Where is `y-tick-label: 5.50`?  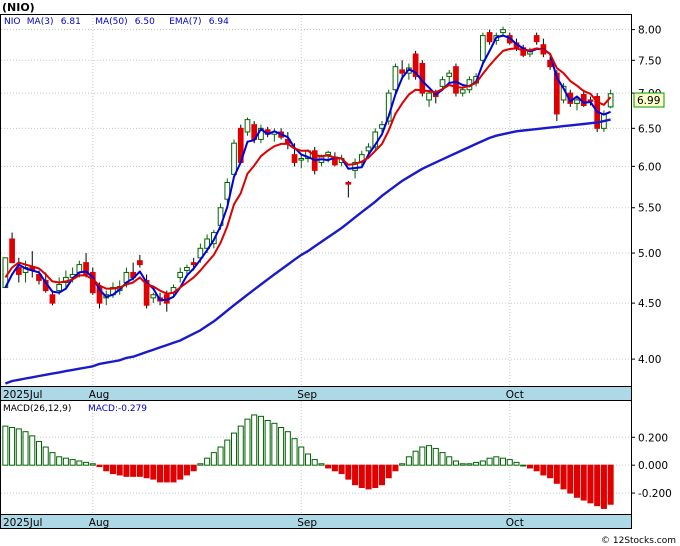 y-tick-label: 5.50 is located at coordinates (649, 209).